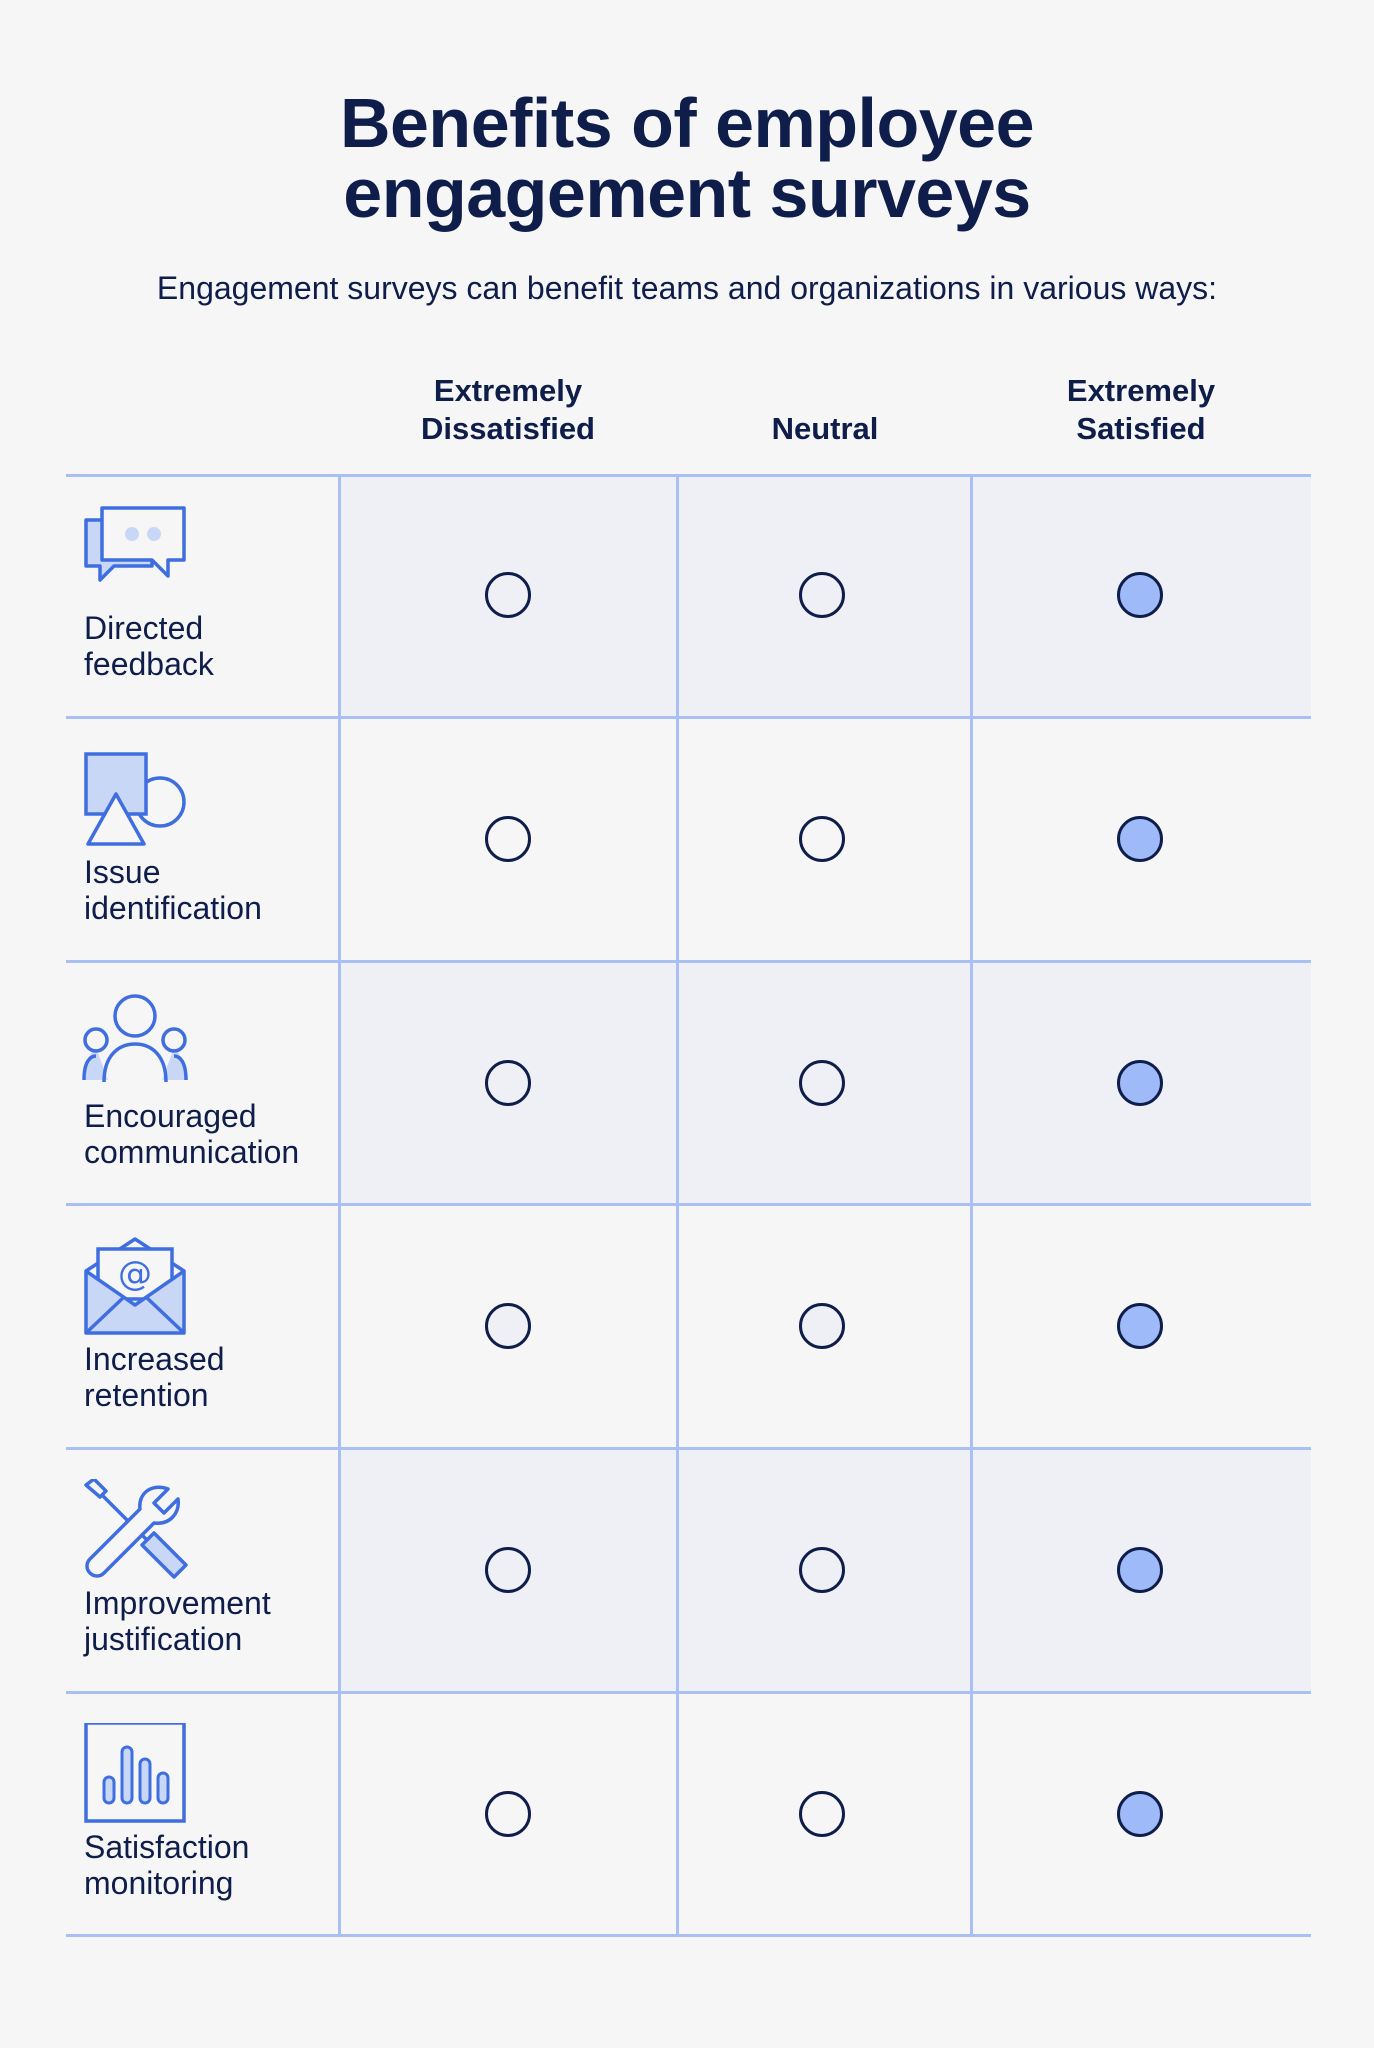 Image resolution: width=1374 pixels, height=2048 pixels. What do you see at coordinates (688, 1326) in the screenshot?
I see `table-row: @ Increased retention` at bounding box center [688, 1326].